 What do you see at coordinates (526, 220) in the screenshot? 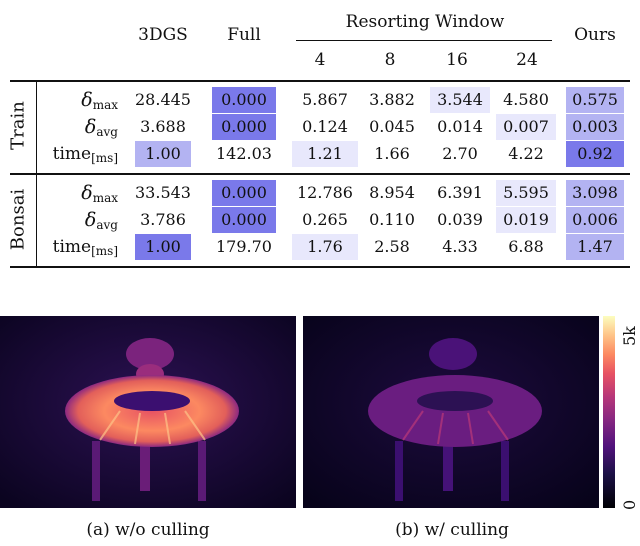
I see `table-cell: 0.019` at bounding box center [526, 220].